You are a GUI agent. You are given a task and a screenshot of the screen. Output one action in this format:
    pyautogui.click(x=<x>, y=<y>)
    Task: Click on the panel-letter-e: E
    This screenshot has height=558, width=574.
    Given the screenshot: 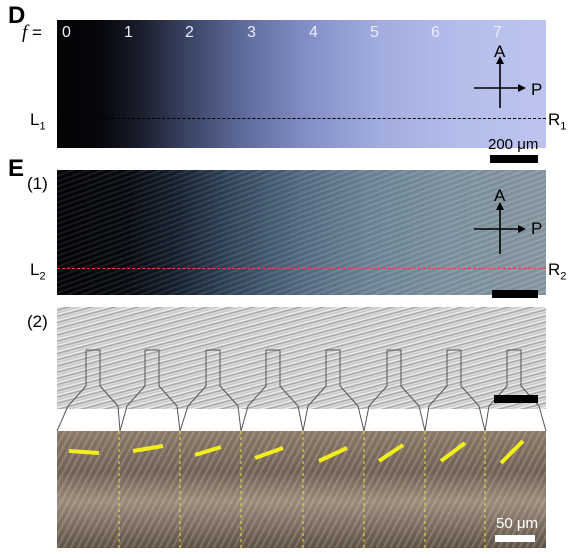 What is the action you would take?
    pyautogui.click(x=16, y=168)
    